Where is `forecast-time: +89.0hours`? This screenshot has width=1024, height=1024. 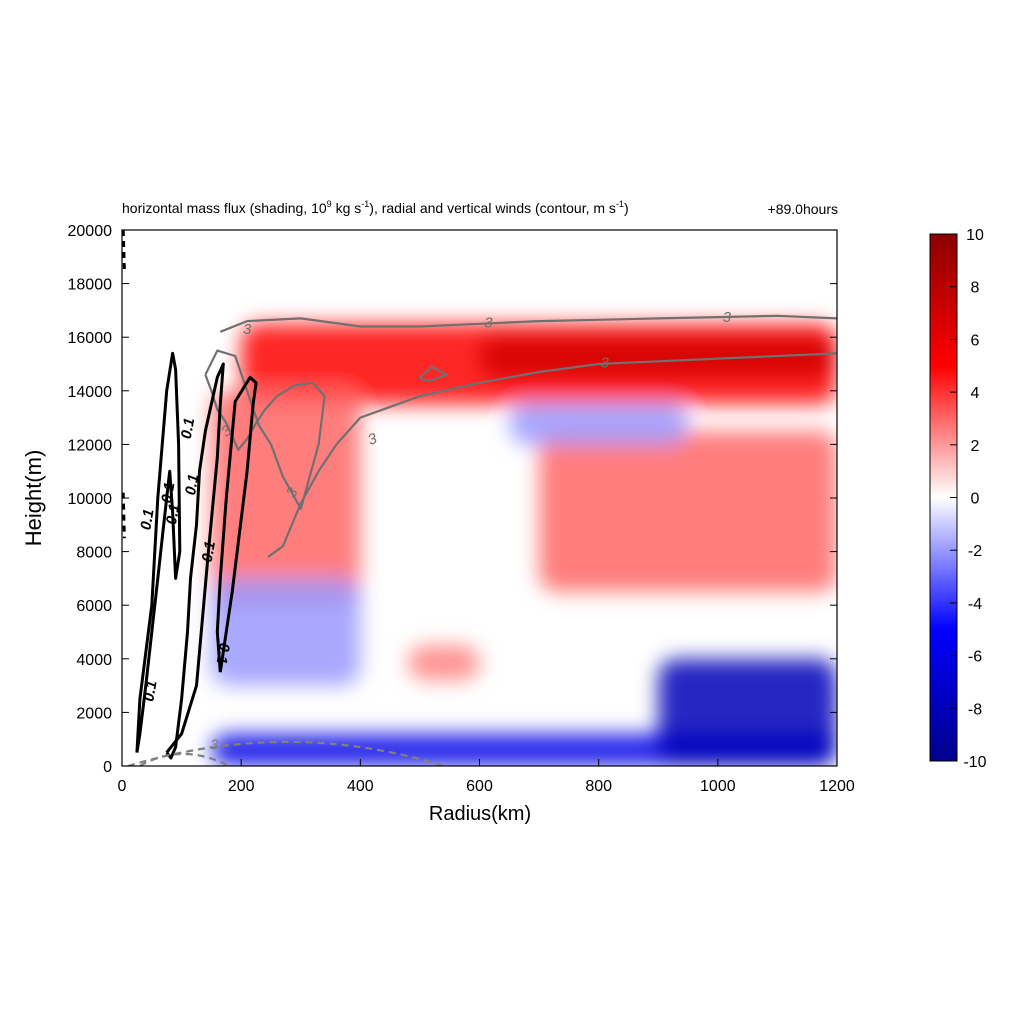
forecast-time: +89.0hours is located at coordinates (802, 209).